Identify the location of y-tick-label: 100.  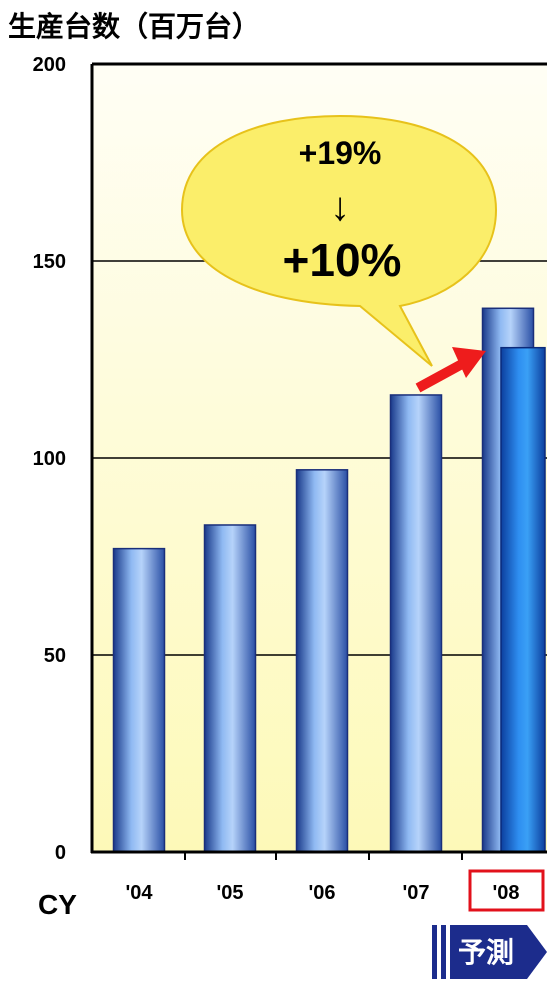
(49, 459).